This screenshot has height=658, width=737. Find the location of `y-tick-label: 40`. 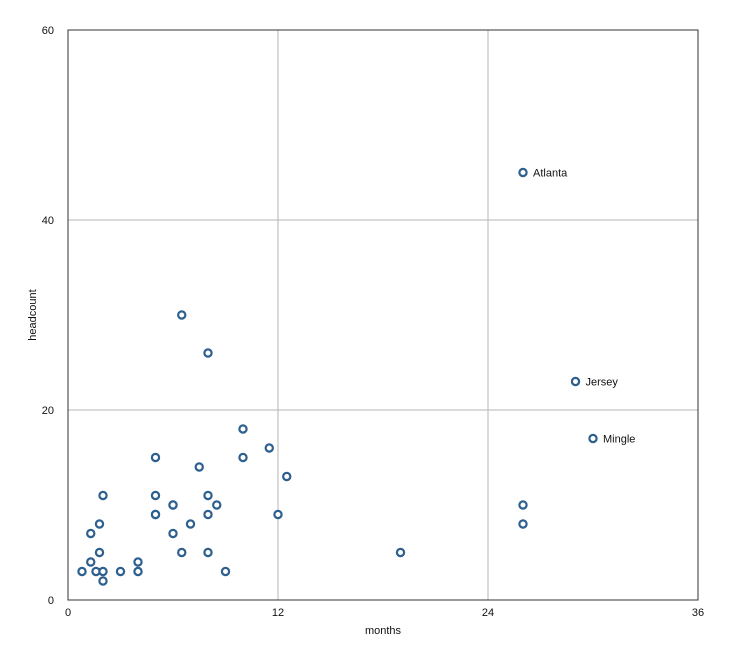

y-tick-label: 40 is located at coordinates (48, 221).